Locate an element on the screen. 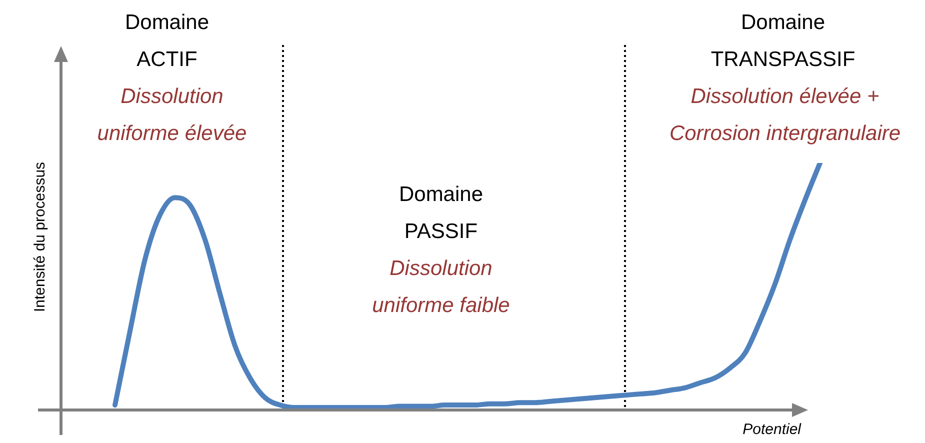  x-axis-title: Potentiel is located at coordinates (771, 429).